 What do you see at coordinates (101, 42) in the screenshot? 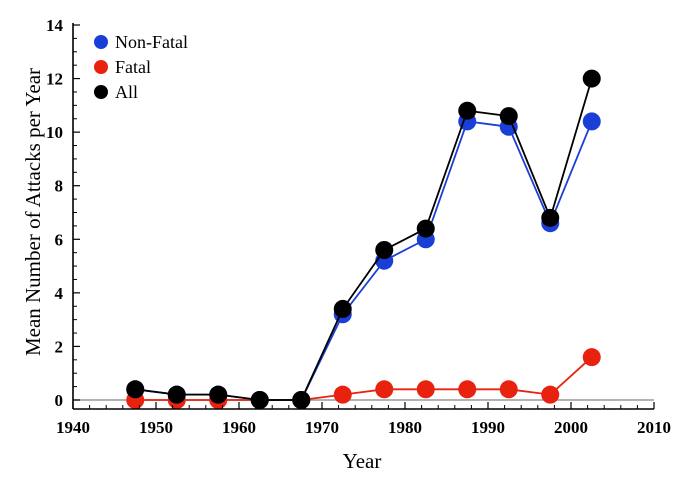
I see `legend-marker-non-fatal` at bounding box center [101, 42].